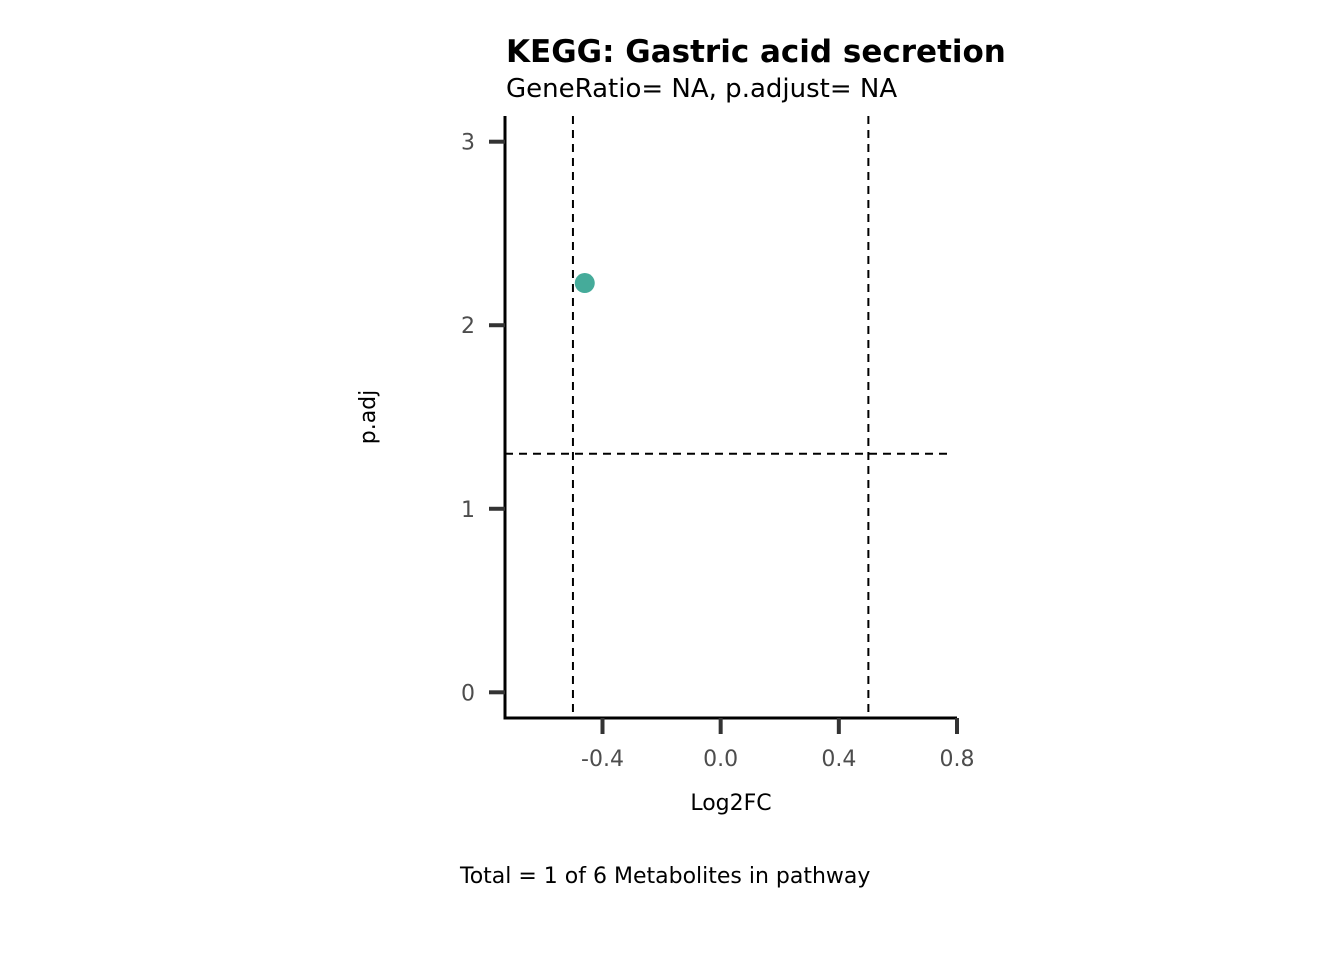  What do you see at coordinates (483, 418) in the screenshot?
I see `y-axis-ticks: 0 1 2 3` at bounding box center [483, 418].